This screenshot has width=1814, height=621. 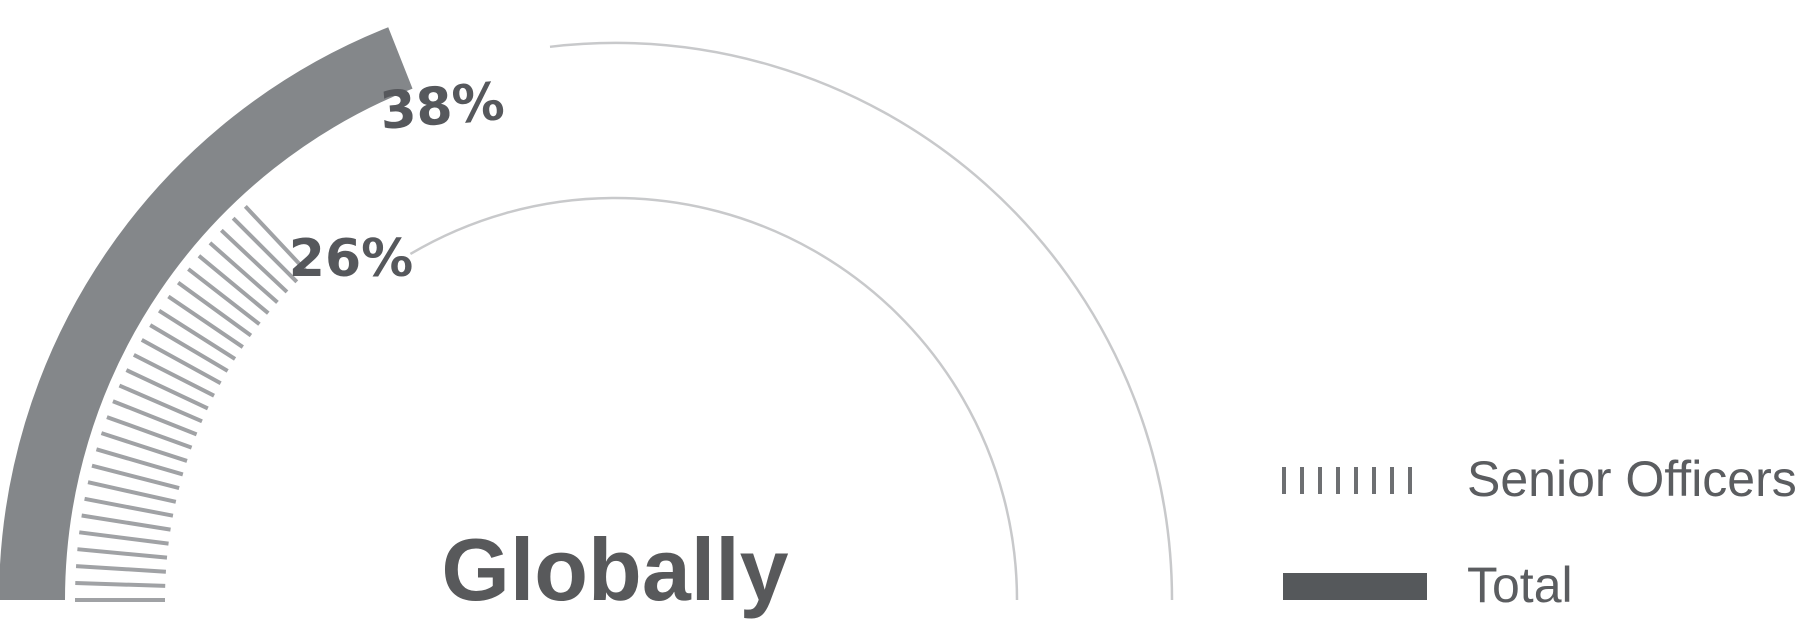 I want to click on senior-officers-ticks, so click(x=192, y=403).